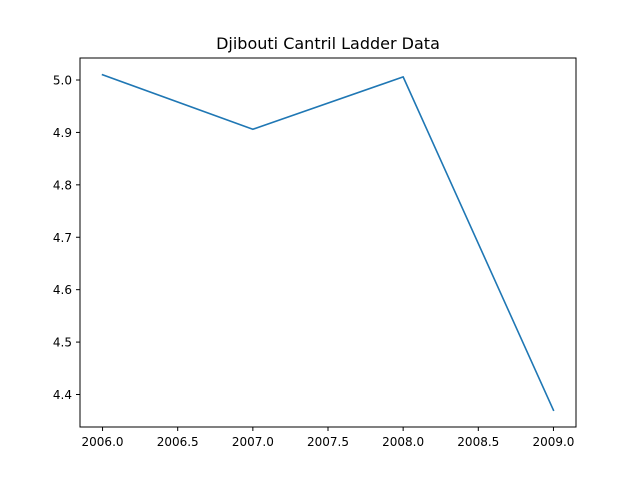  Describe the element at coordinates (62, 81) in the screenshot. I see `y-tick-label: 5.0` at that location.